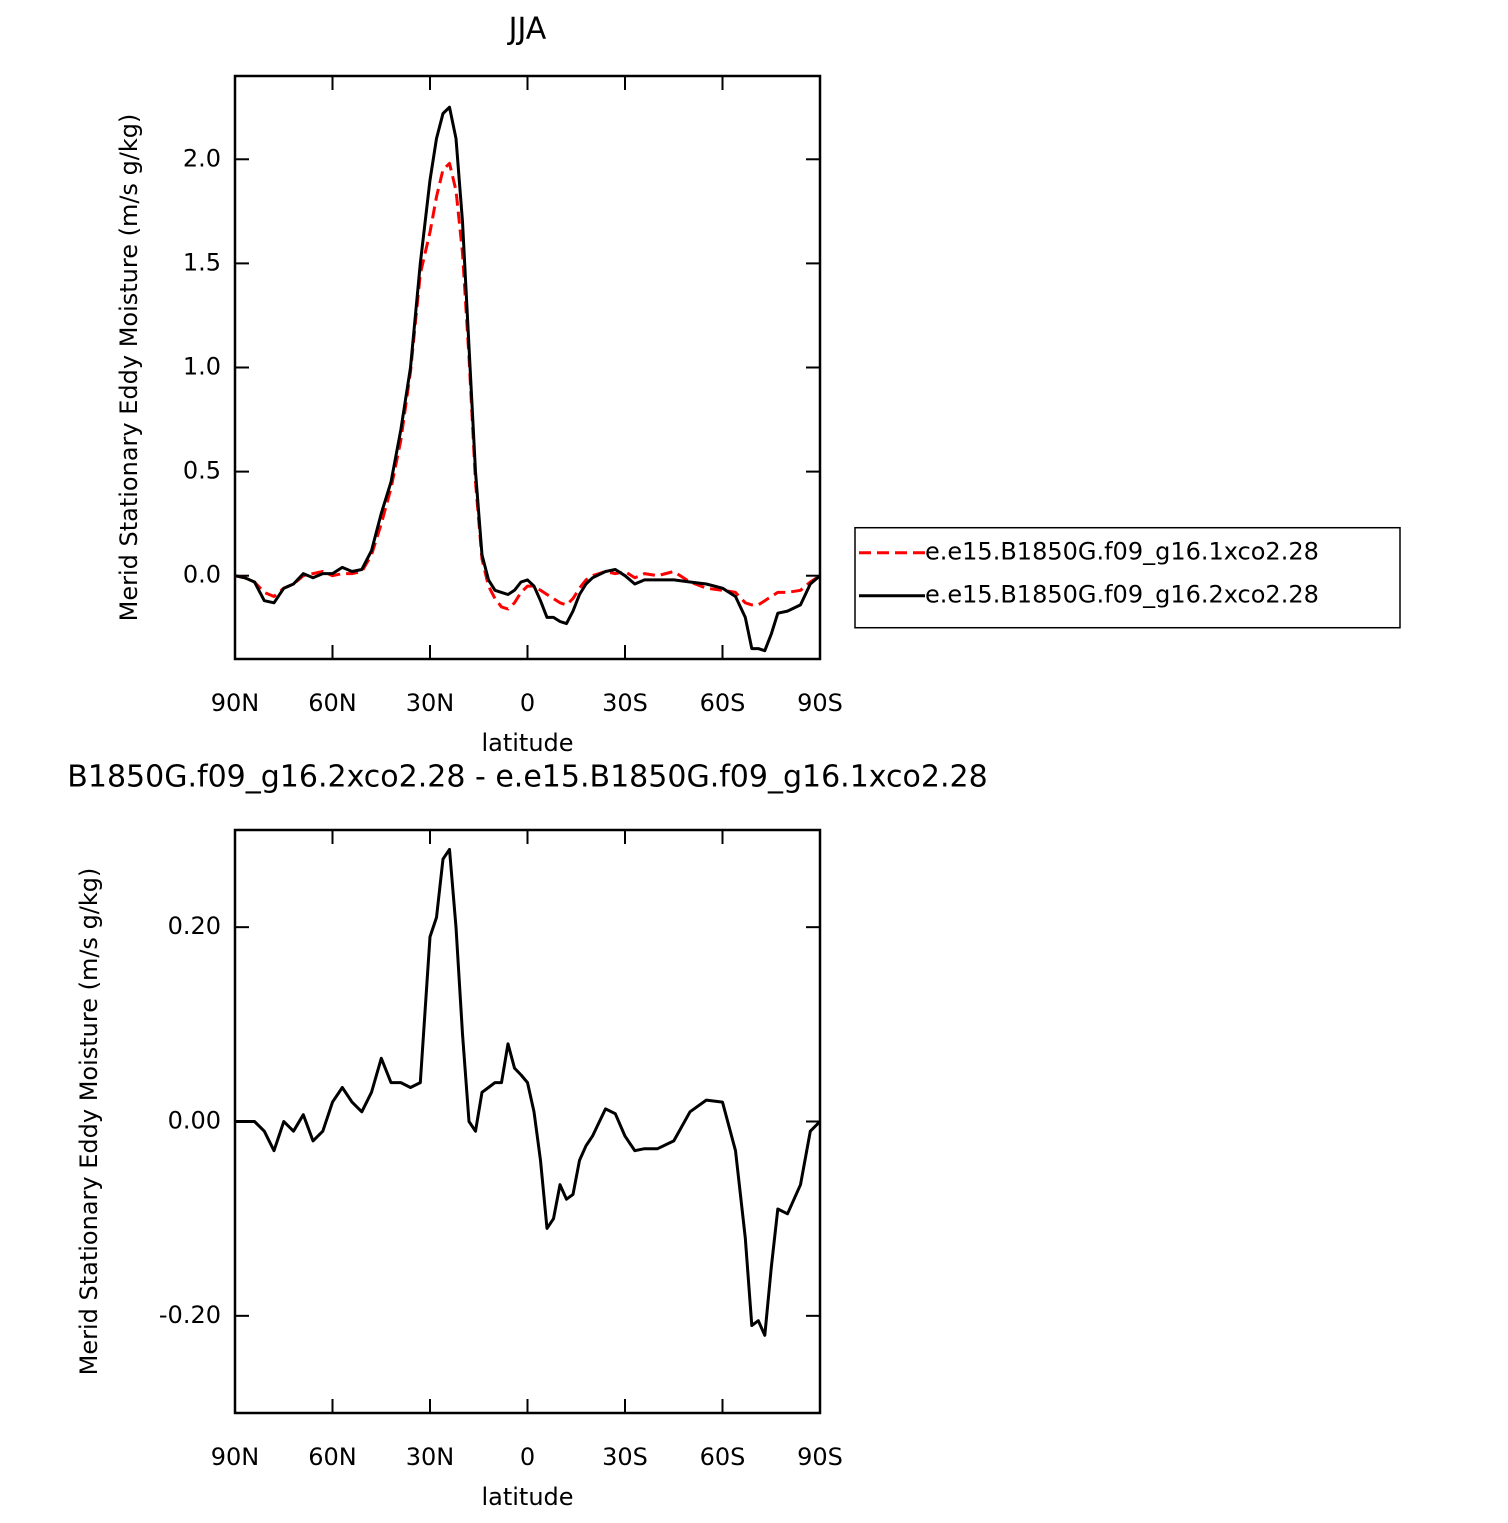 The image size is (1508, 1523). I want to click on legend-label: e.e15.B1850G.f09_g16.1xco2.28, so click(1122, 552).